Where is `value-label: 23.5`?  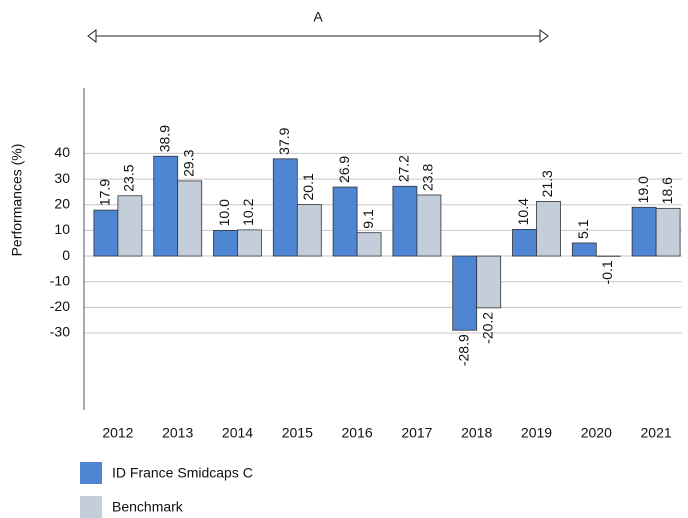
value-label: 23.5 is located at coordinates (129, 177).